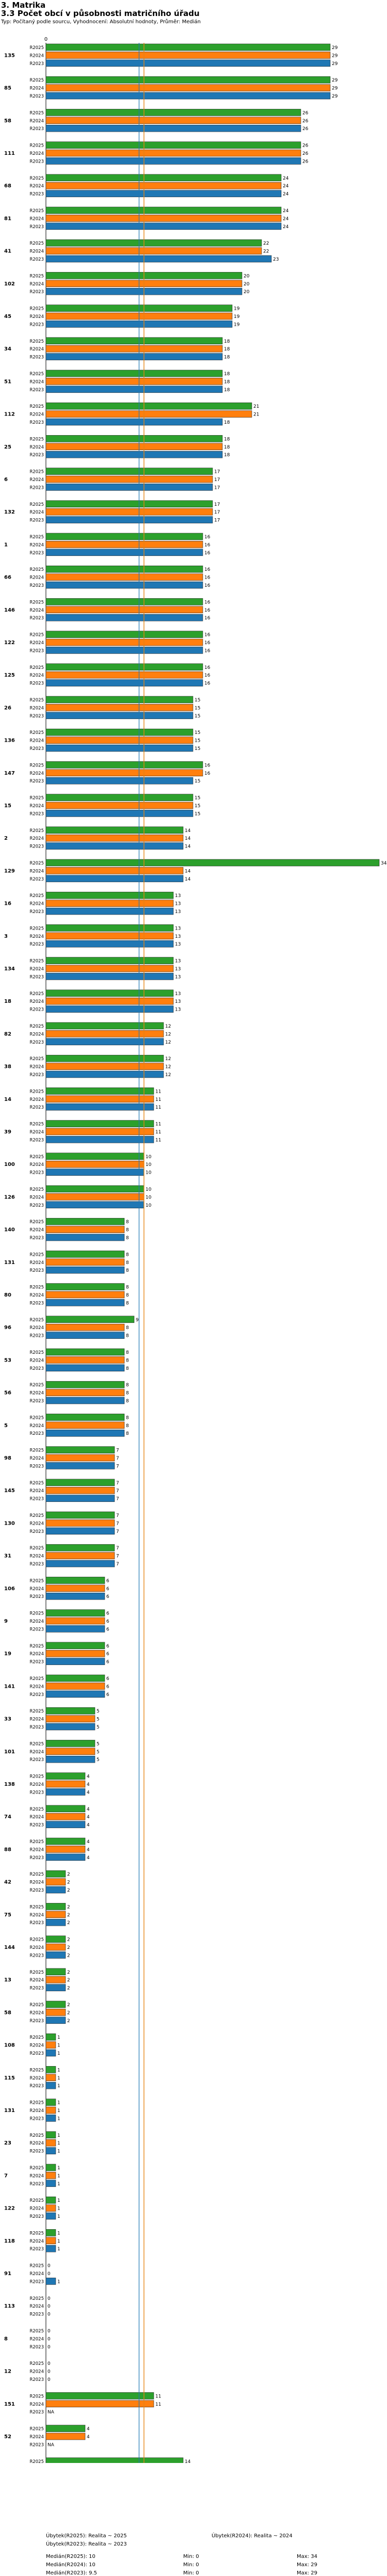  Describe the element at coordinates (7, 708) in the screenshot. I see `category-label: 26` at that location.